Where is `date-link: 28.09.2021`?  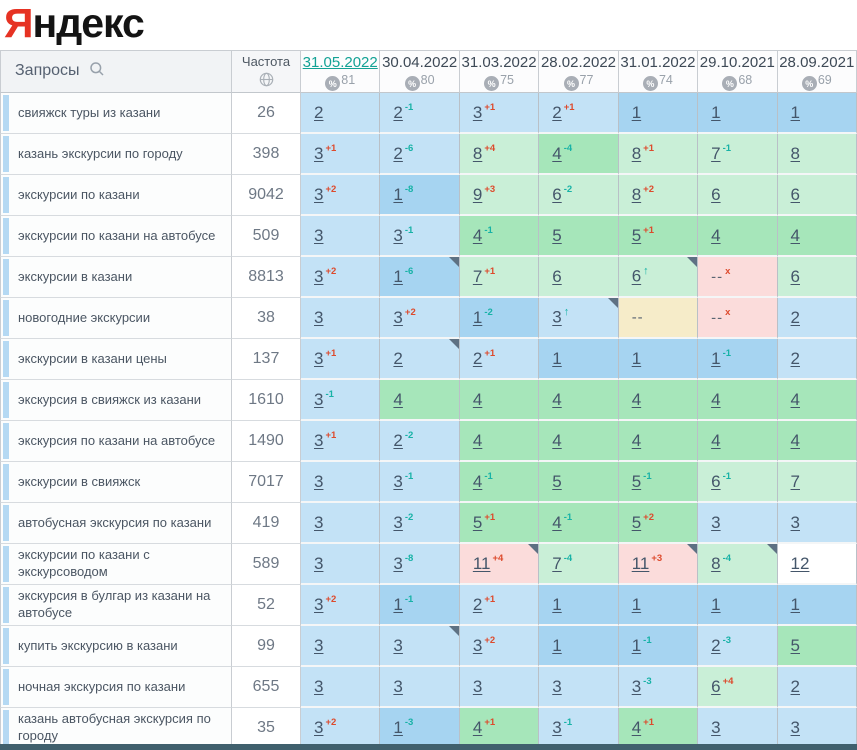 date-link: 28.09.2021 is located at coordinates (817, 62).